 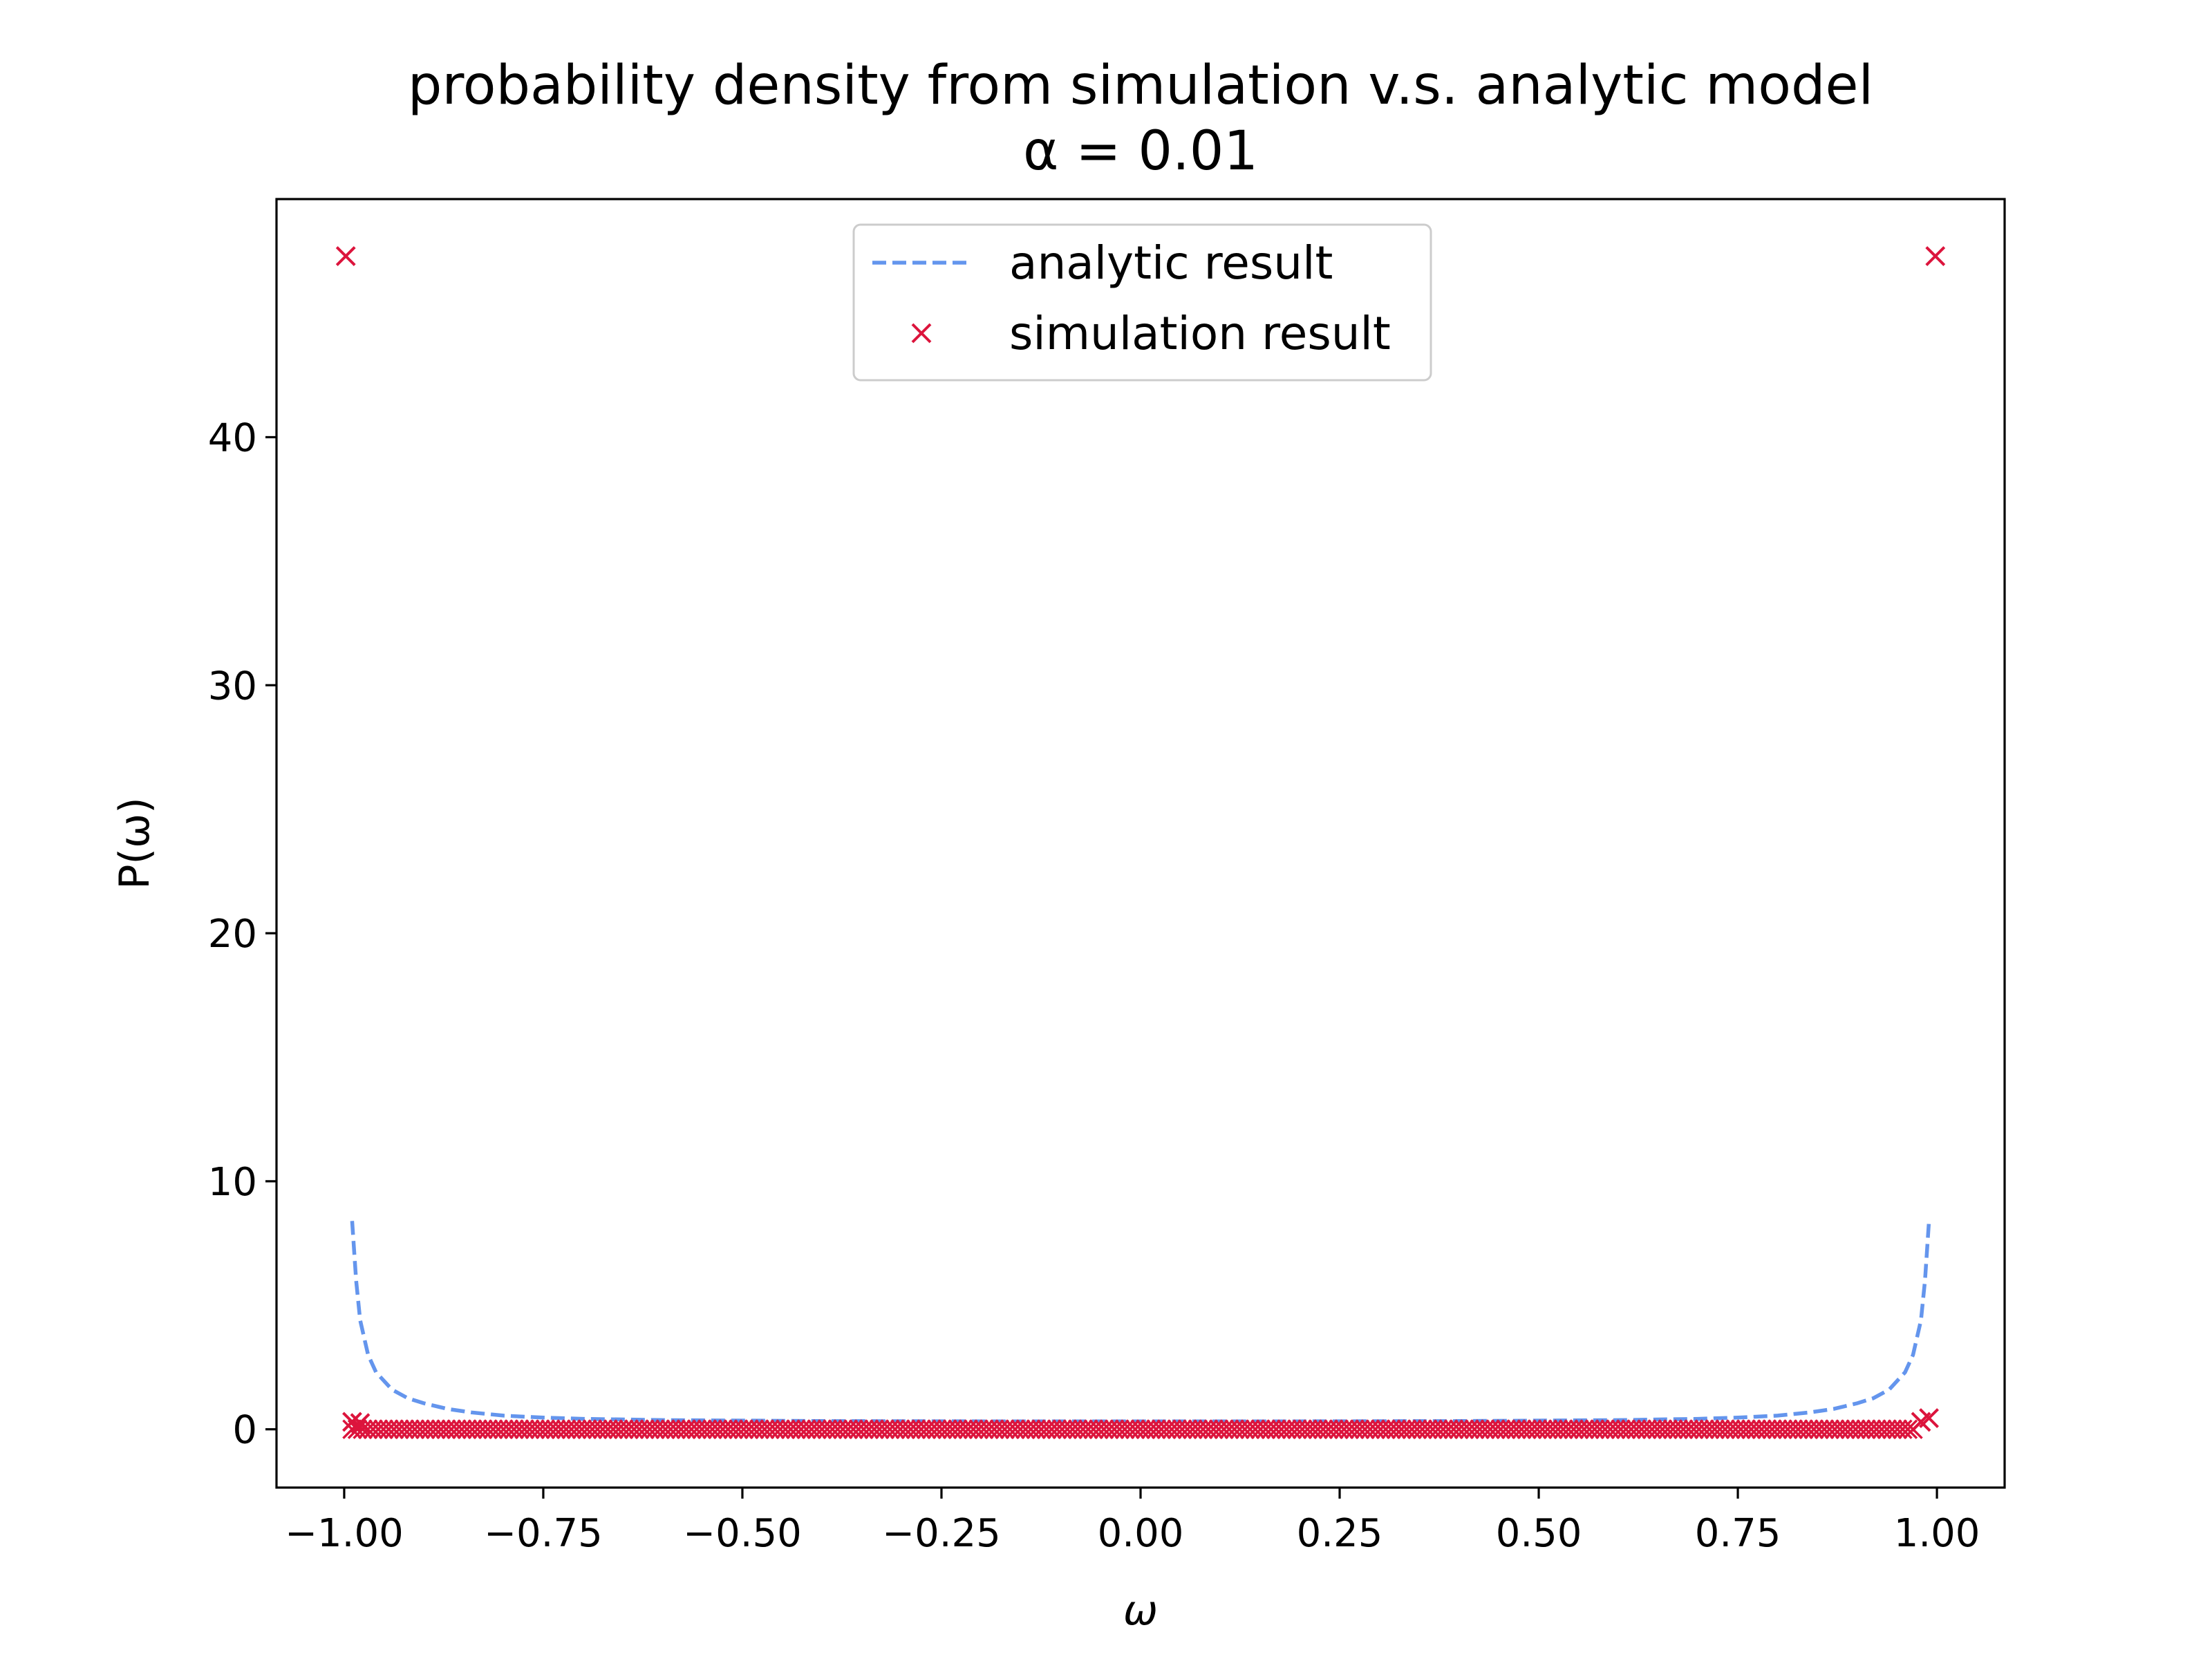 I want to click on x-axis-label: ω, so click(x=1140, y=1610).